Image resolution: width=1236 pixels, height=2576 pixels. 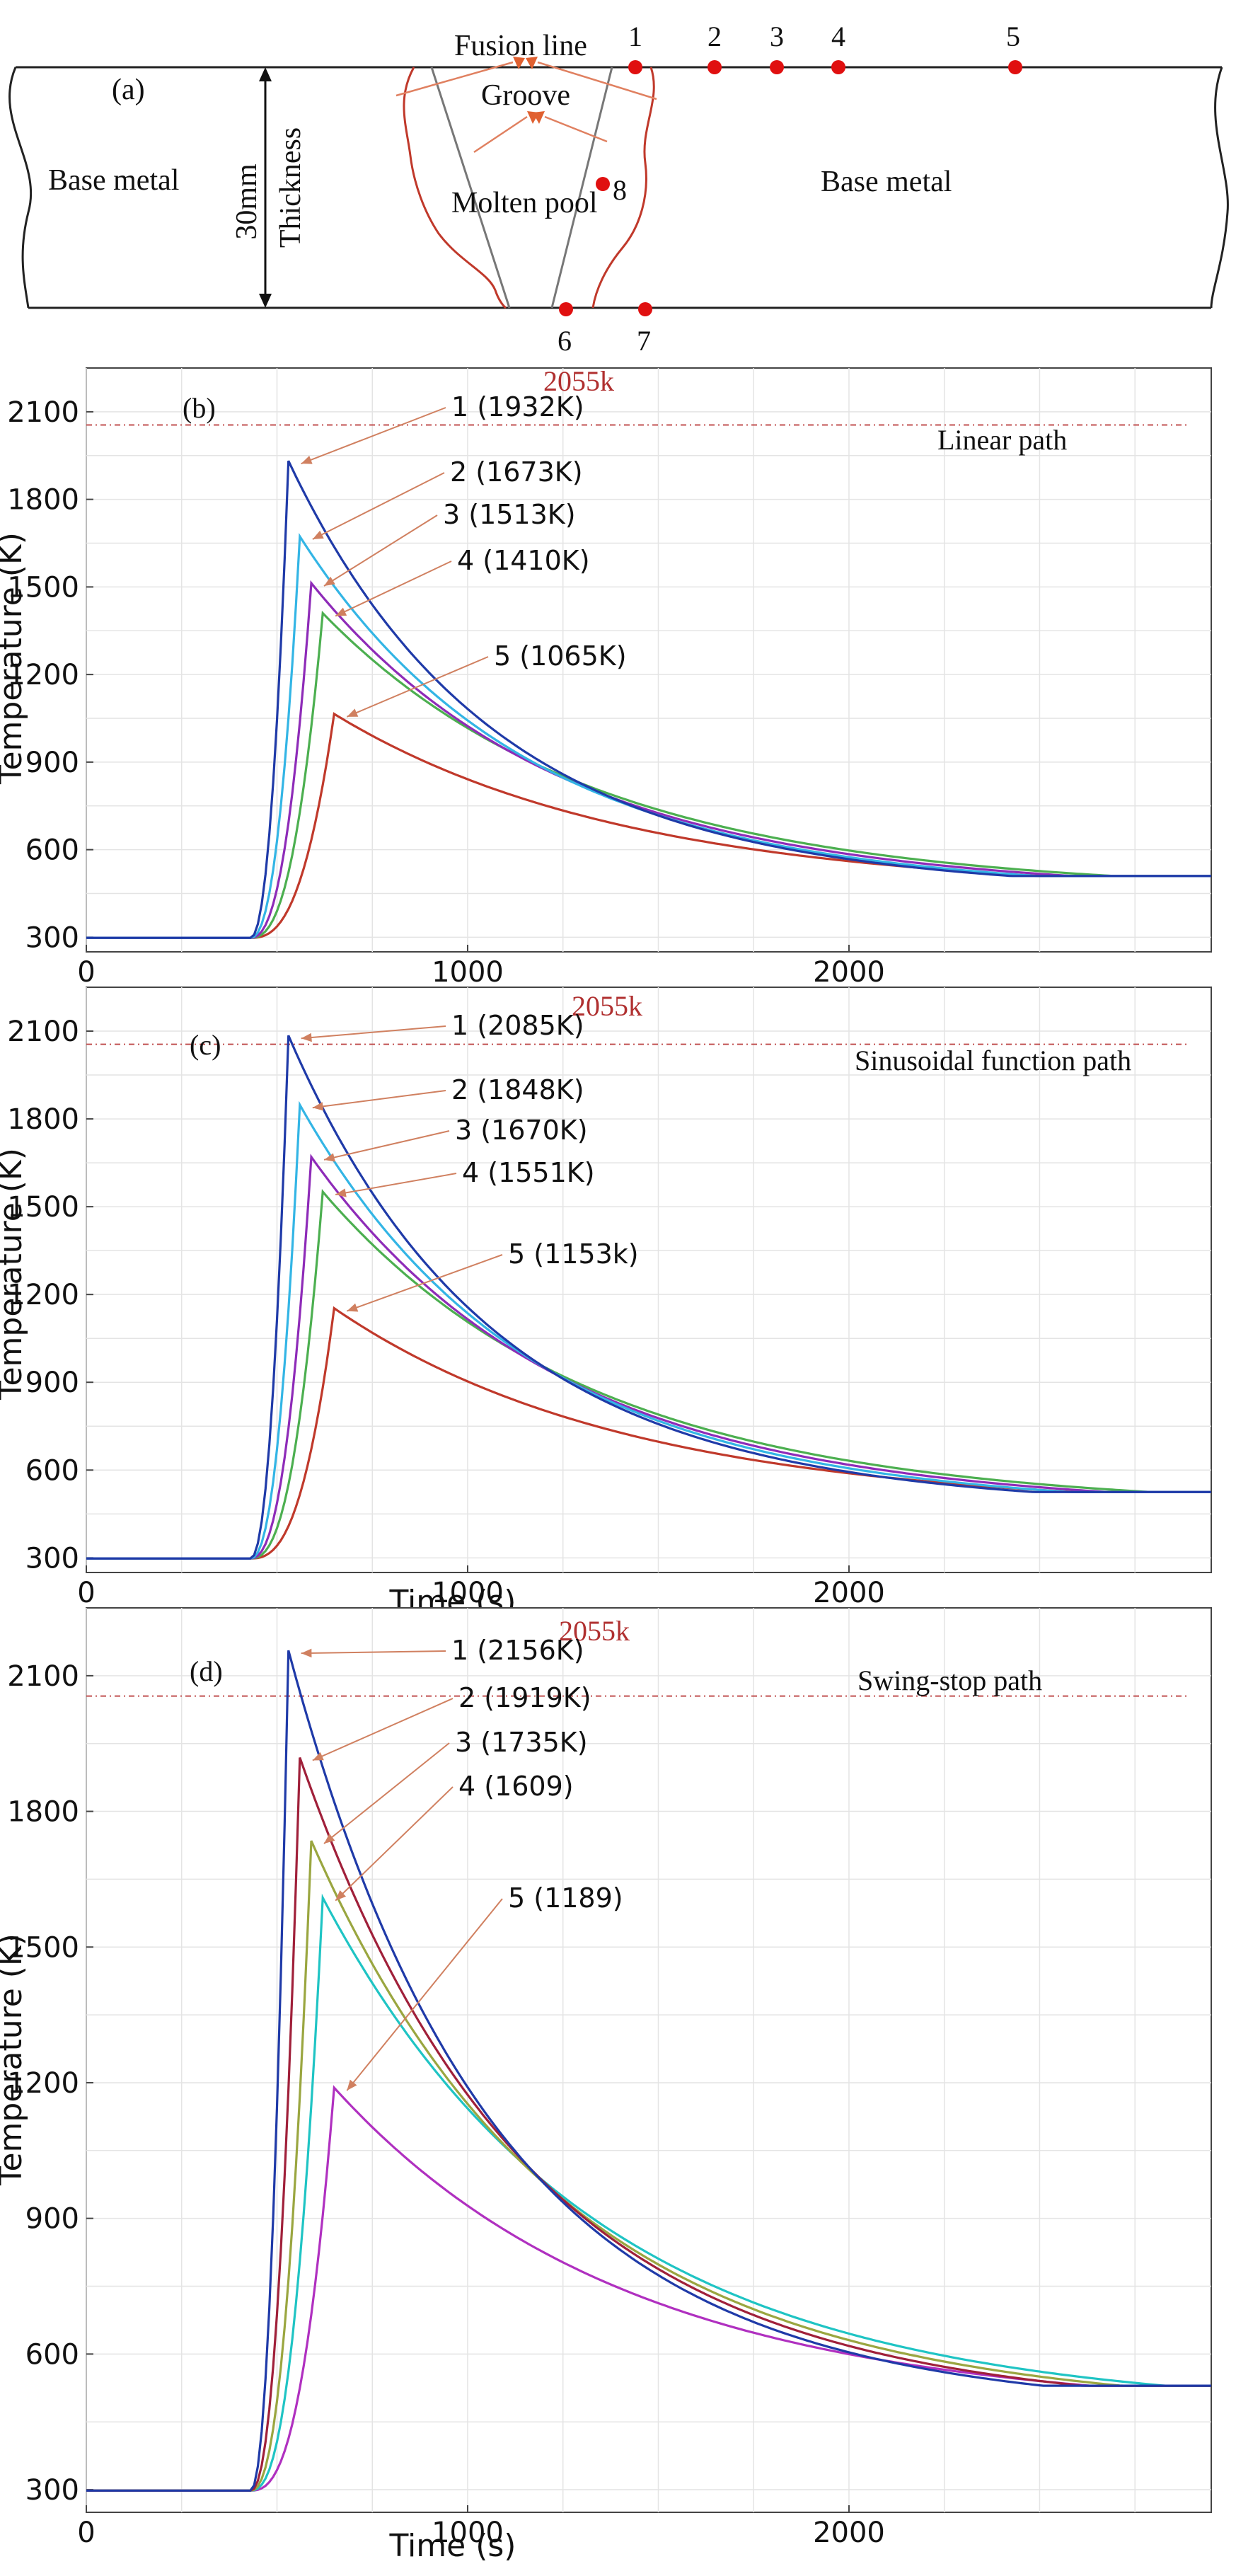 I want to click on plate-left-edge, so click(x=20, y=188).